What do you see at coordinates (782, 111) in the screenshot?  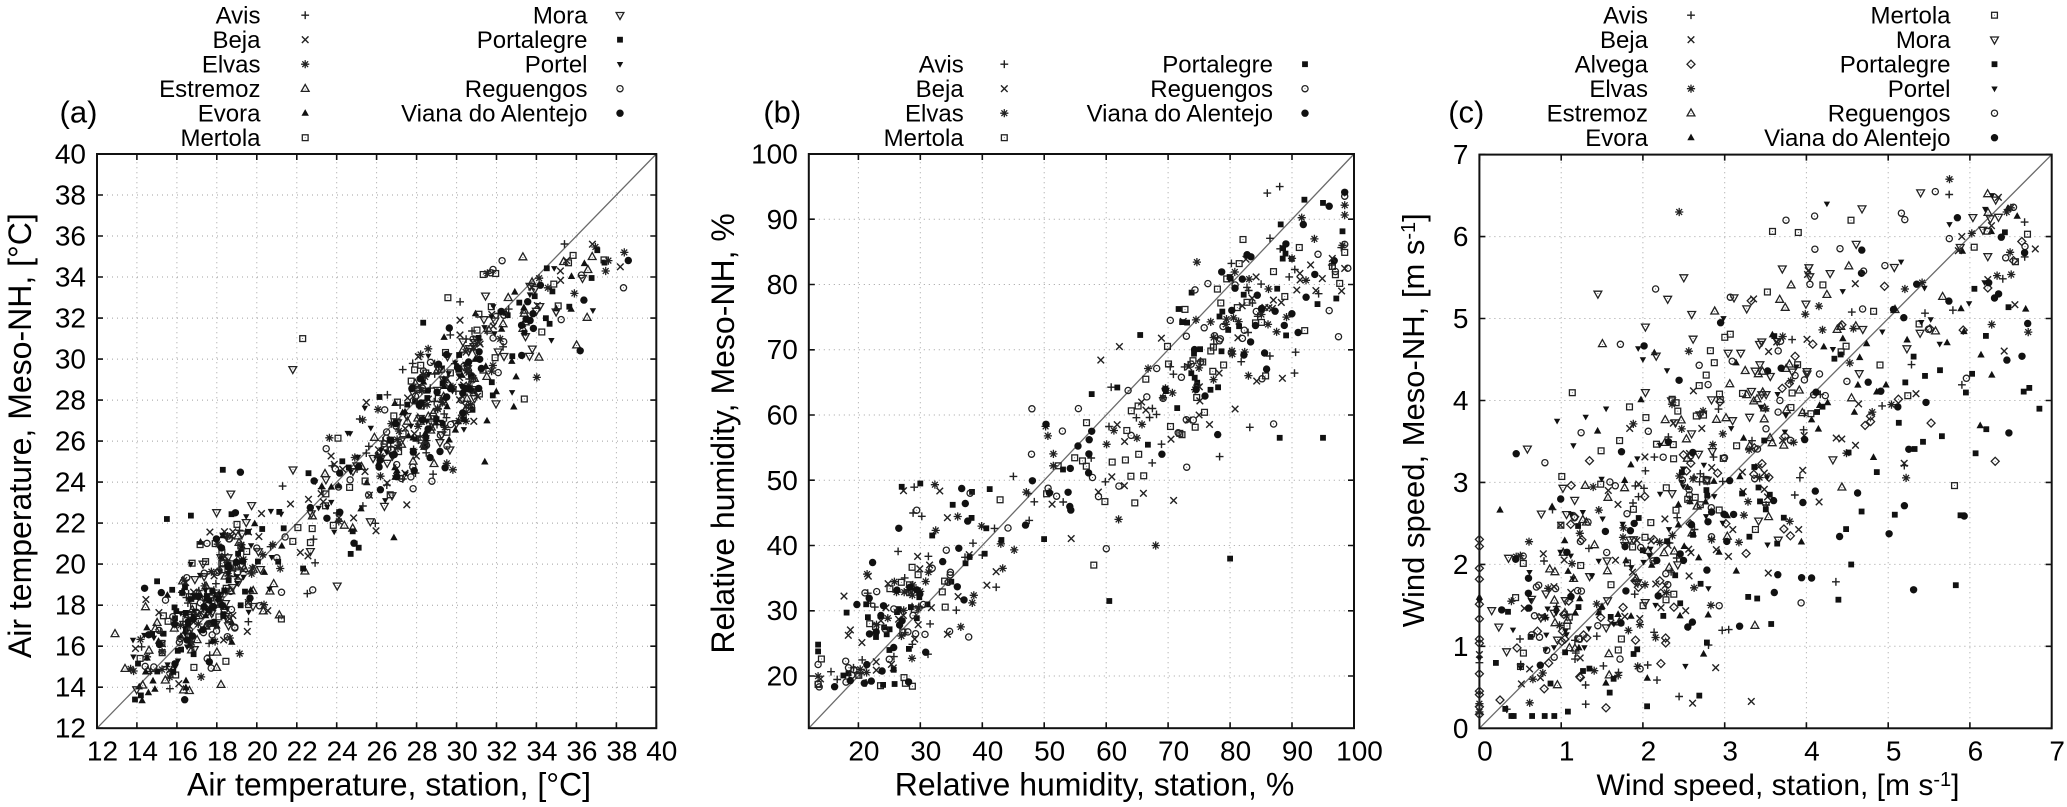 I see `svg-text: (b)` at bounding box center [782, 111].